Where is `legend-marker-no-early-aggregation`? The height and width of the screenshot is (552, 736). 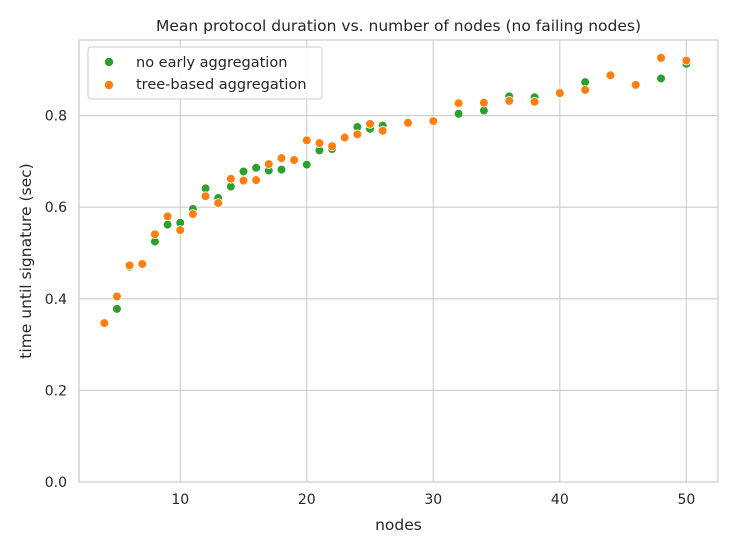
legend-marker-no-early-aggregation is located at coordinates (109, 62).